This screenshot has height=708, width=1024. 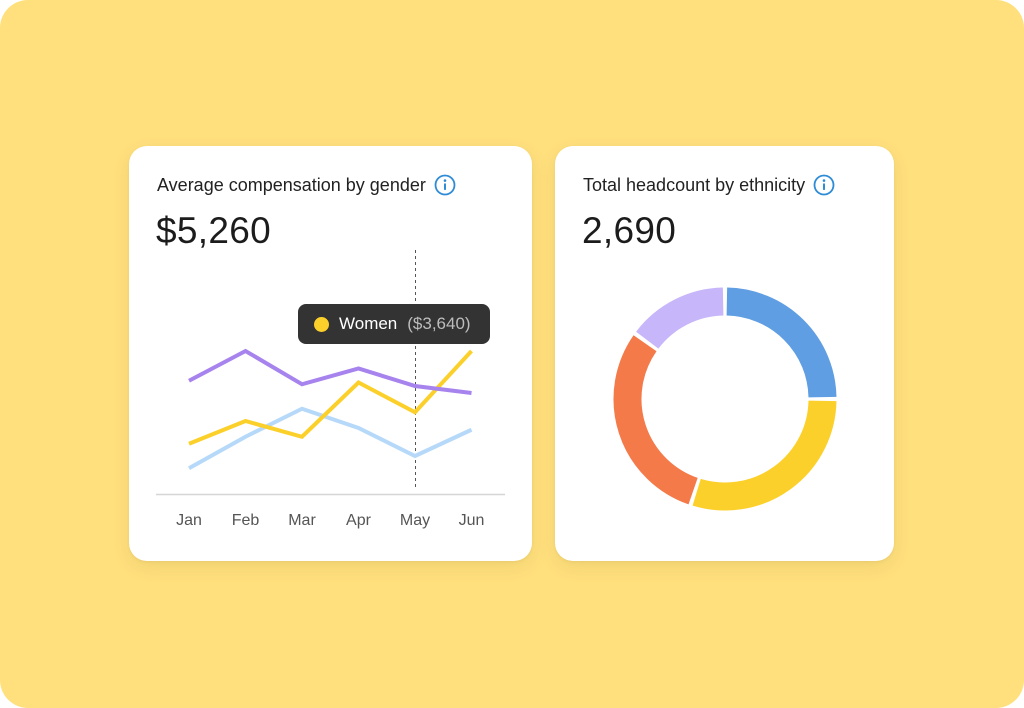 What do you see at coordinates (213, 230) in the screenshot?
I see `compensation-value: $5,260` at bounding box center [213, 230].